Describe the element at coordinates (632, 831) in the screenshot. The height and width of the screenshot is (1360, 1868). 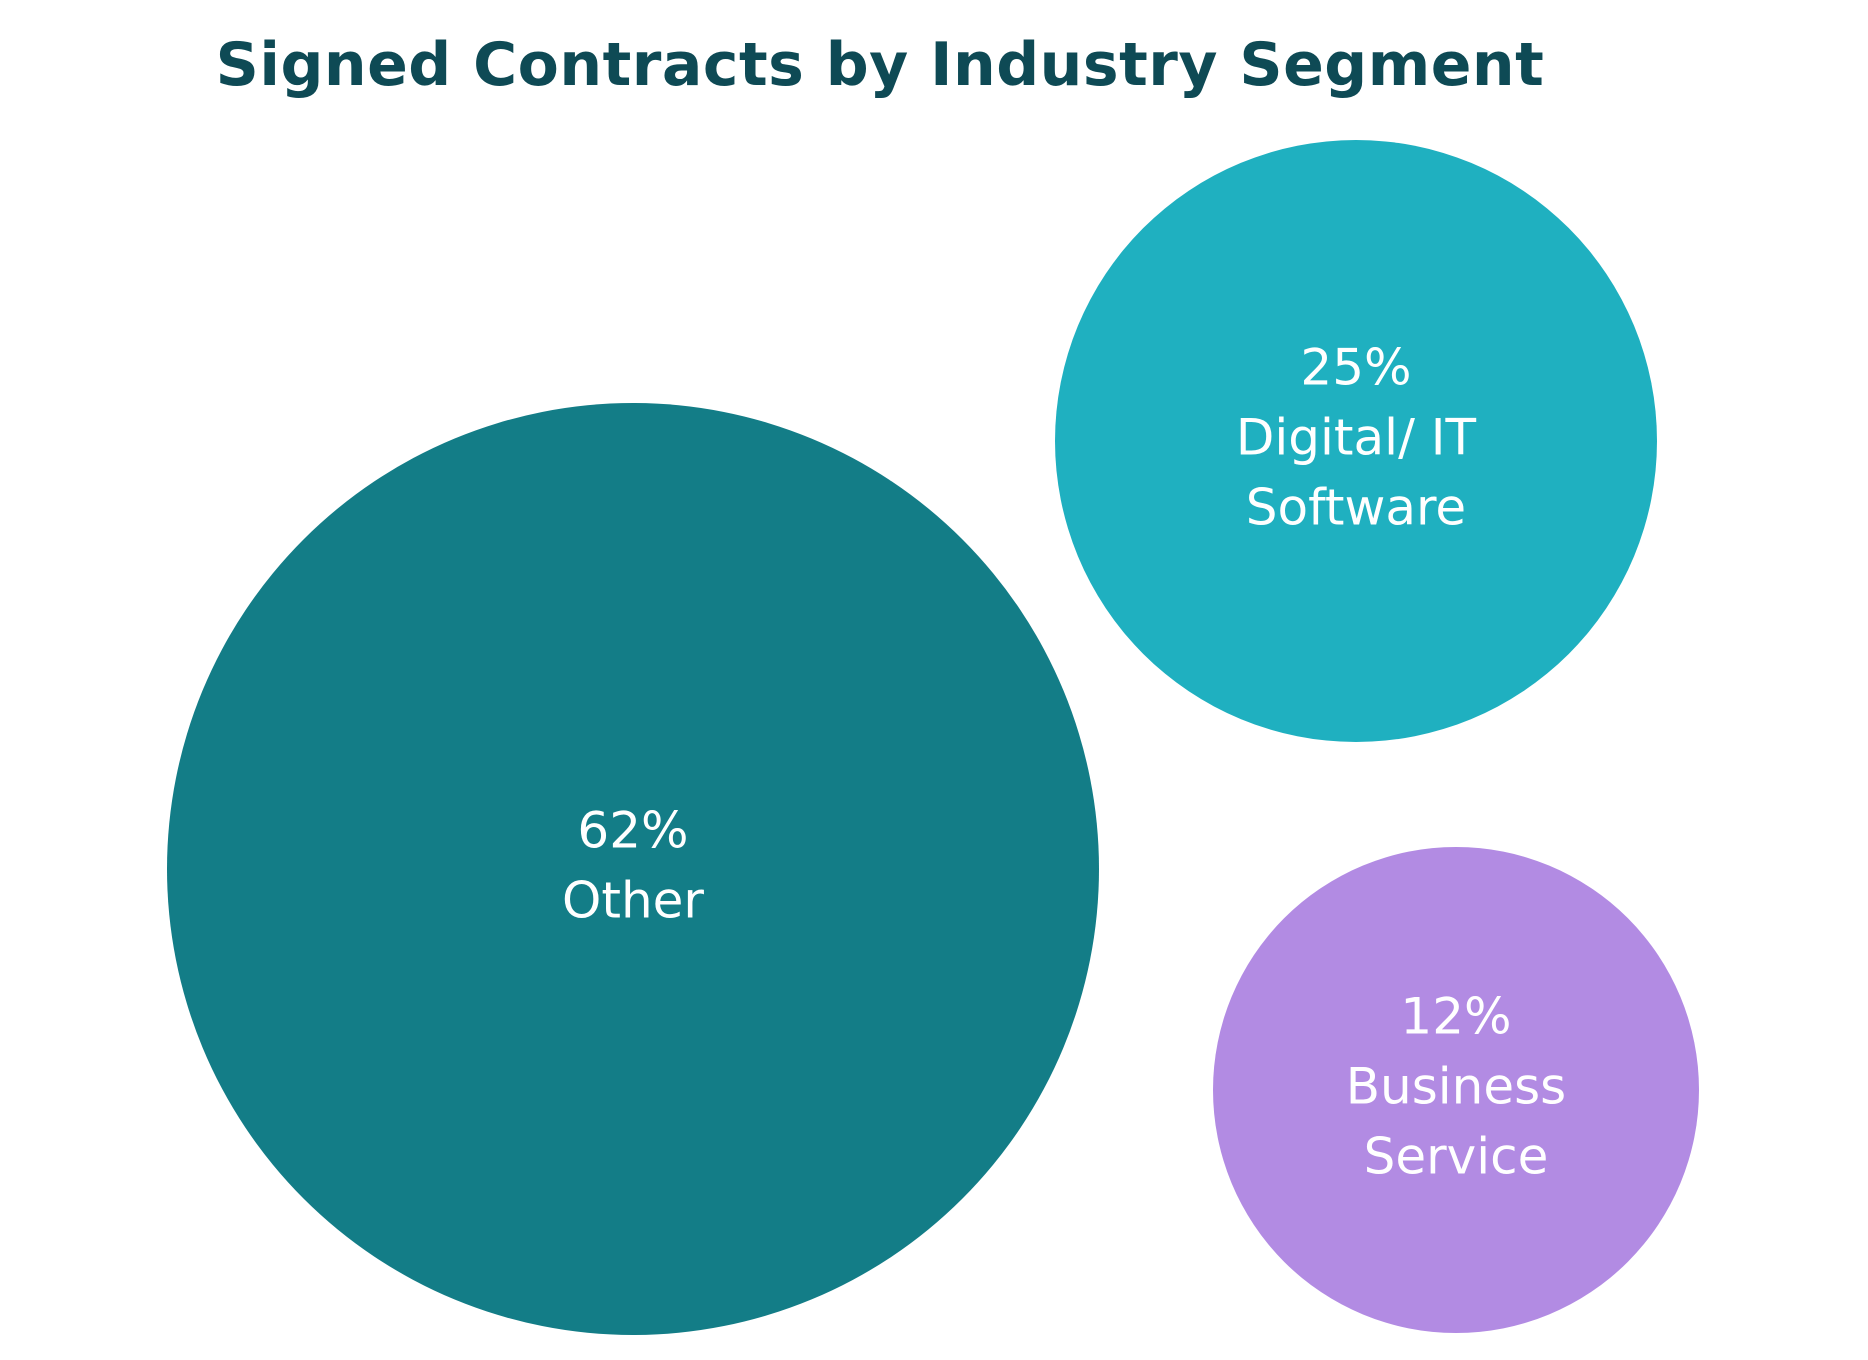
I see `bubble-label-other-0: 62%` at that location.